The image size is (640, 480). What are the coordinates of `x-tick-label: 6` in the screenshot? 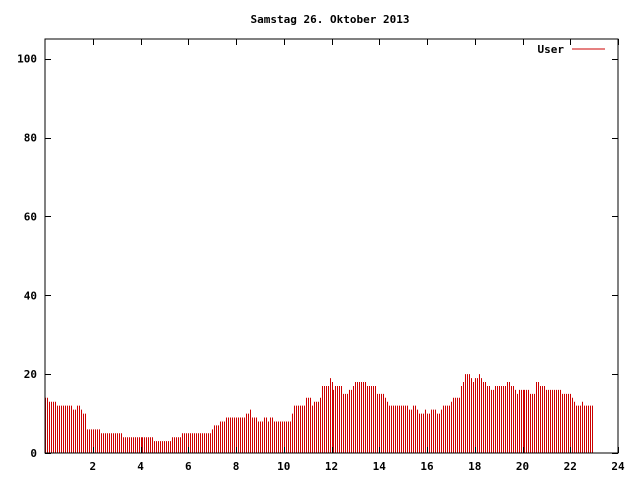 It's located at (188, 466).